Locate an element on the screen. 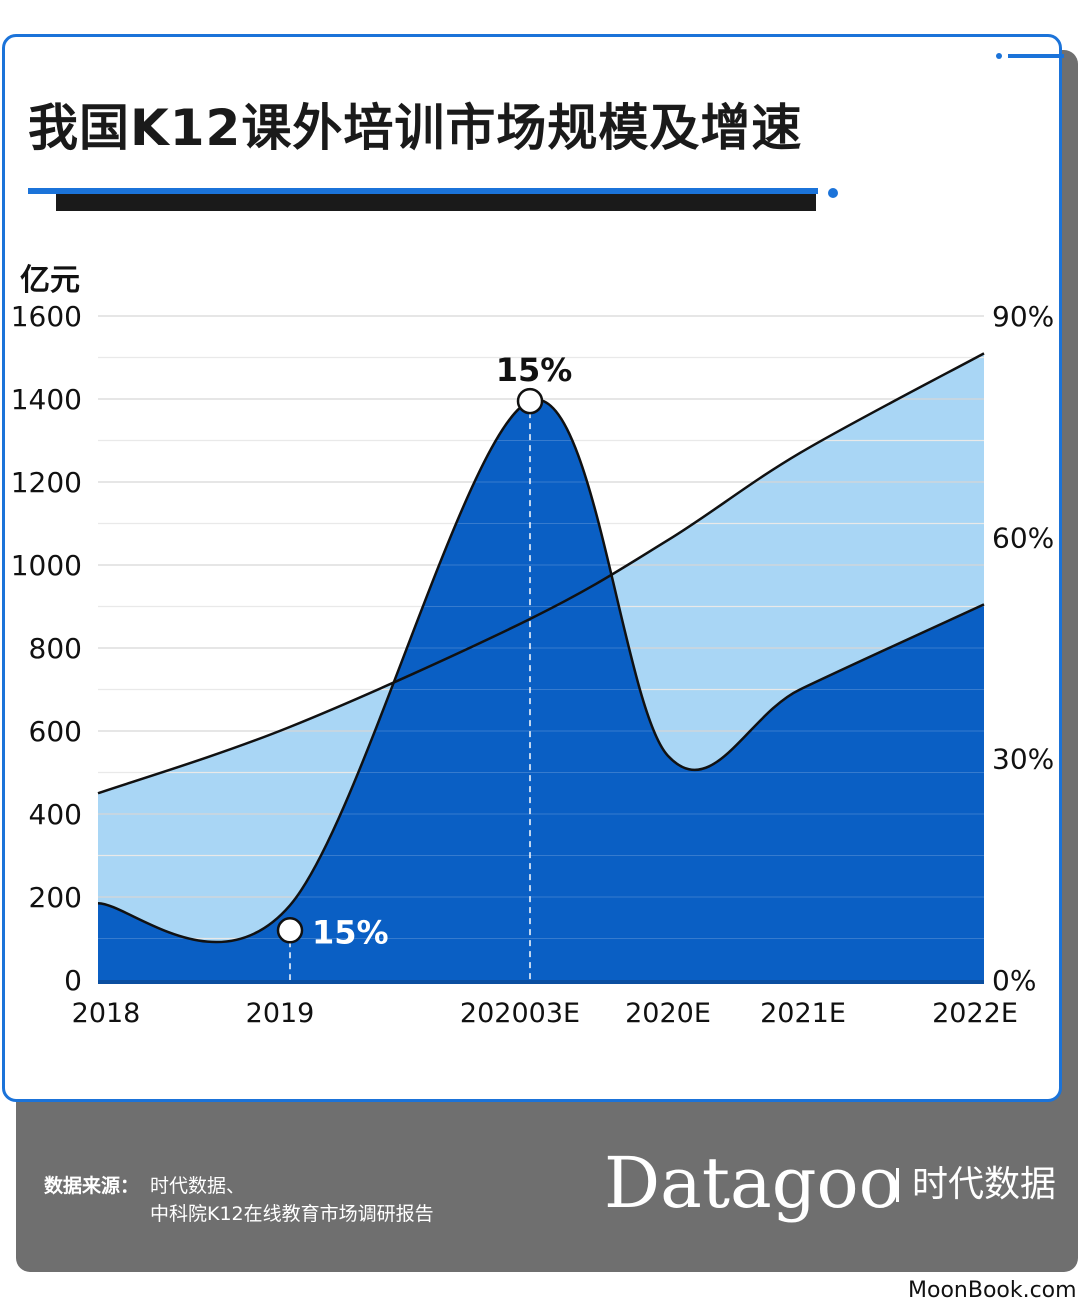  x-axis-tick: 202003E is located at coordinates (520, 1013).